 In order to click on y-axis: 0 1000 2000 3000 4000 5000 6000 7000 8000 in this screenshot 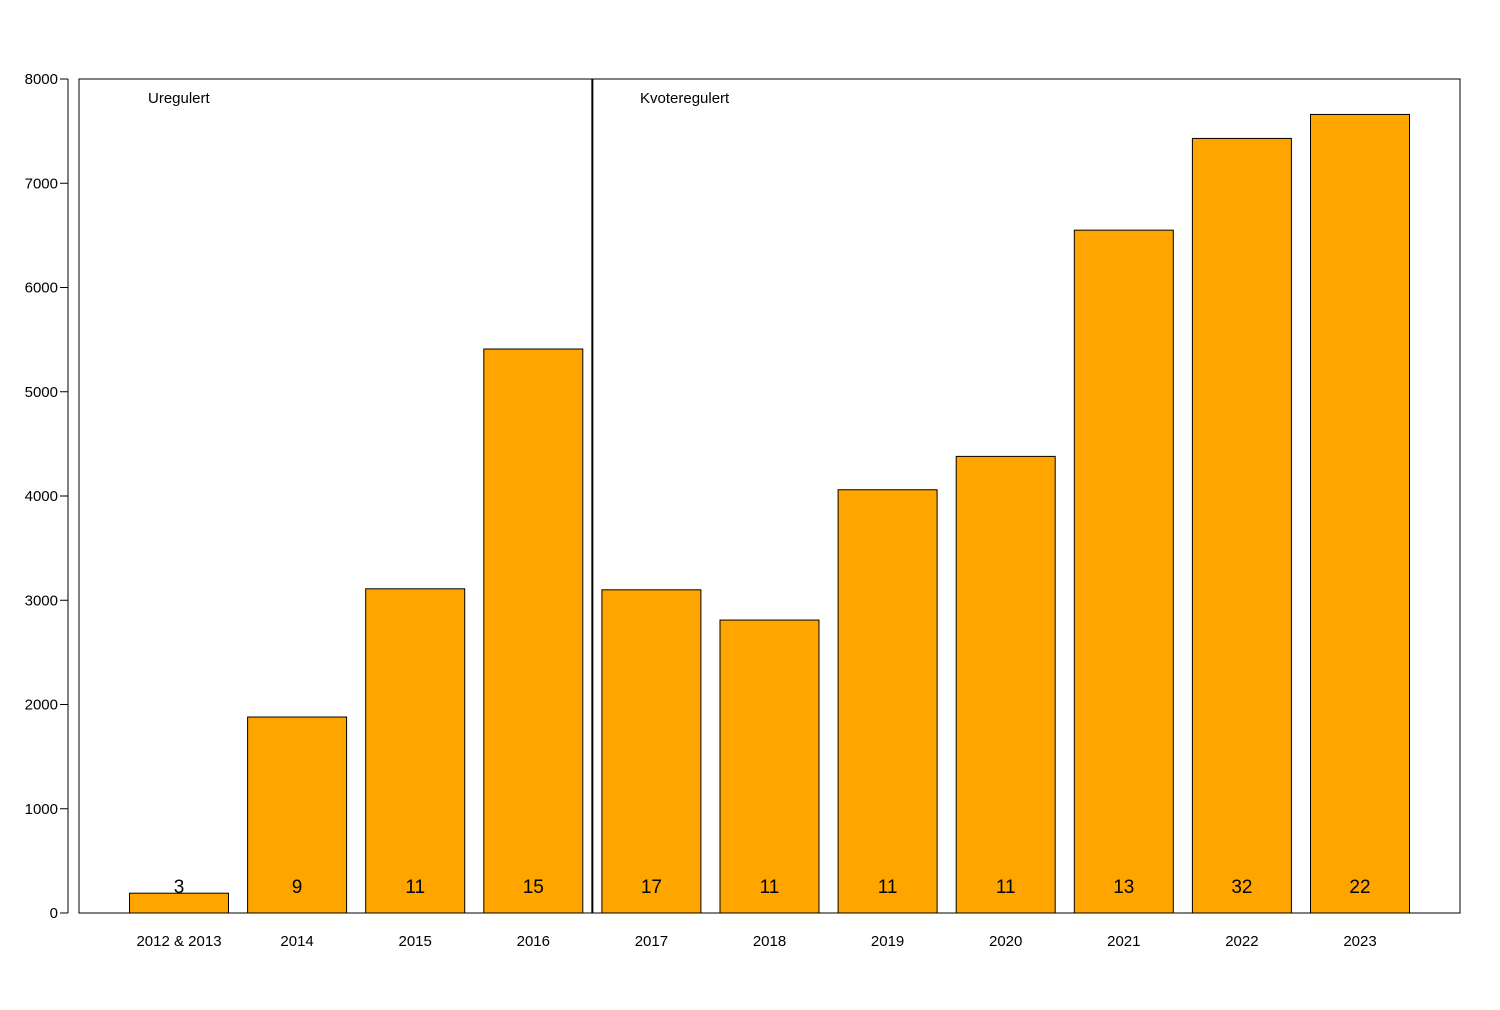, I will do `click(47, 496)`.